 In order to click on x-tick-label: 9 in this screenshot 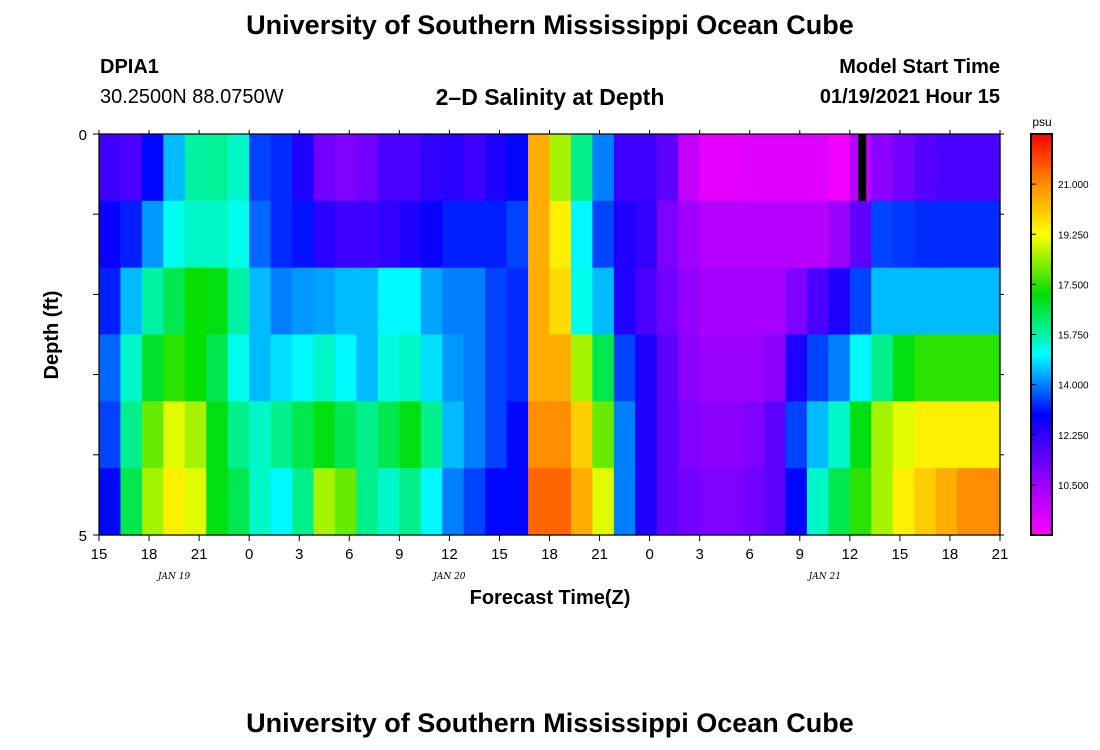, I will do `click(800, 554)`.